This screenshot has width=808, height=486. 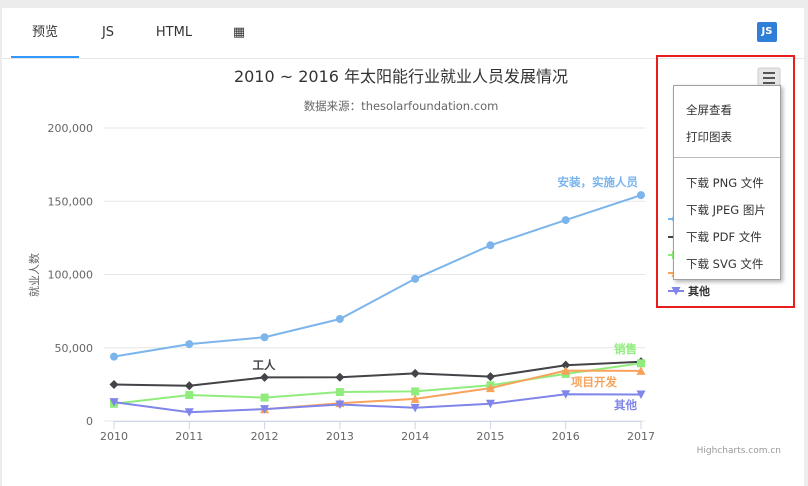 What do you see at coordinates (625, 349) in the screenshot?
I see `series-label: 销售` at bounding box center [625, 349].